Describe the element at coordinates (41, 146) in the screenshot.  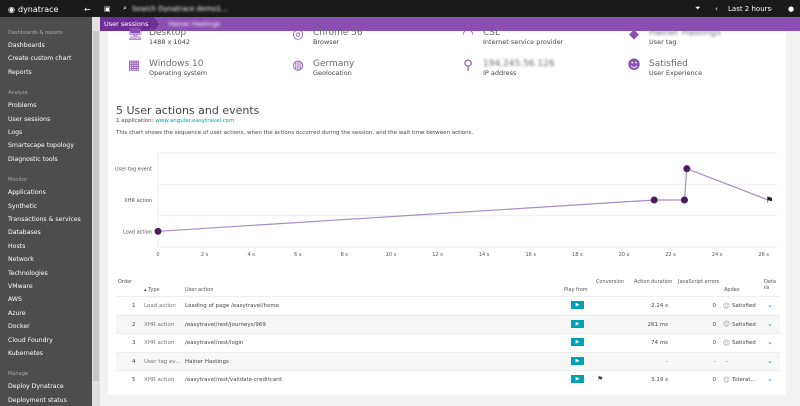
I see `sidebar-item: Smartscape topology` at that location.